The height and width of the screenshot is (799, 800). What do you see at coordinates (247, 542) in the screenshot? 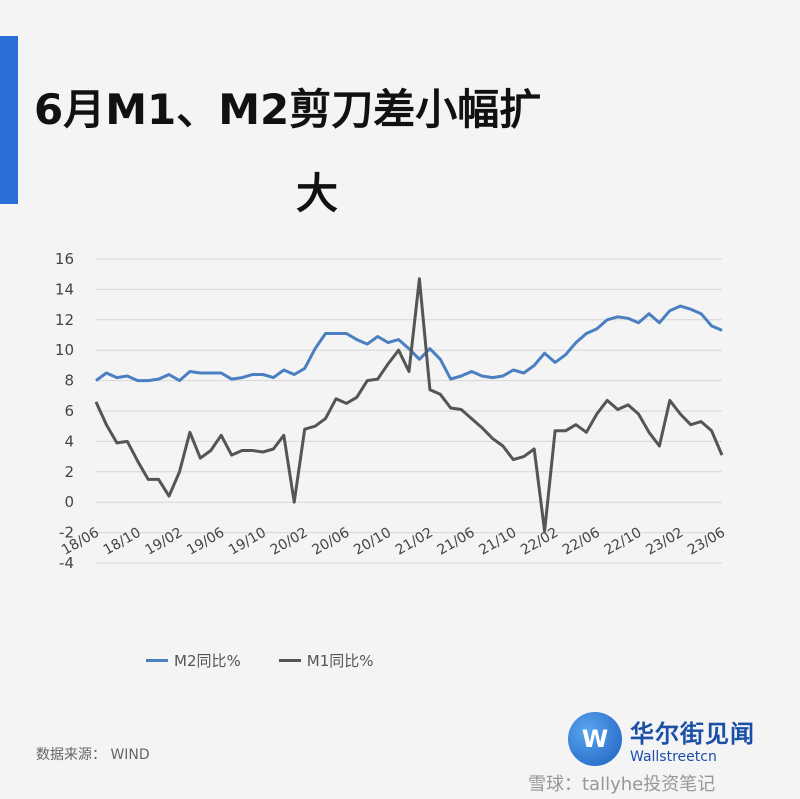
I see `x-tick-label: 19/10` at bounding box center [247, 542].